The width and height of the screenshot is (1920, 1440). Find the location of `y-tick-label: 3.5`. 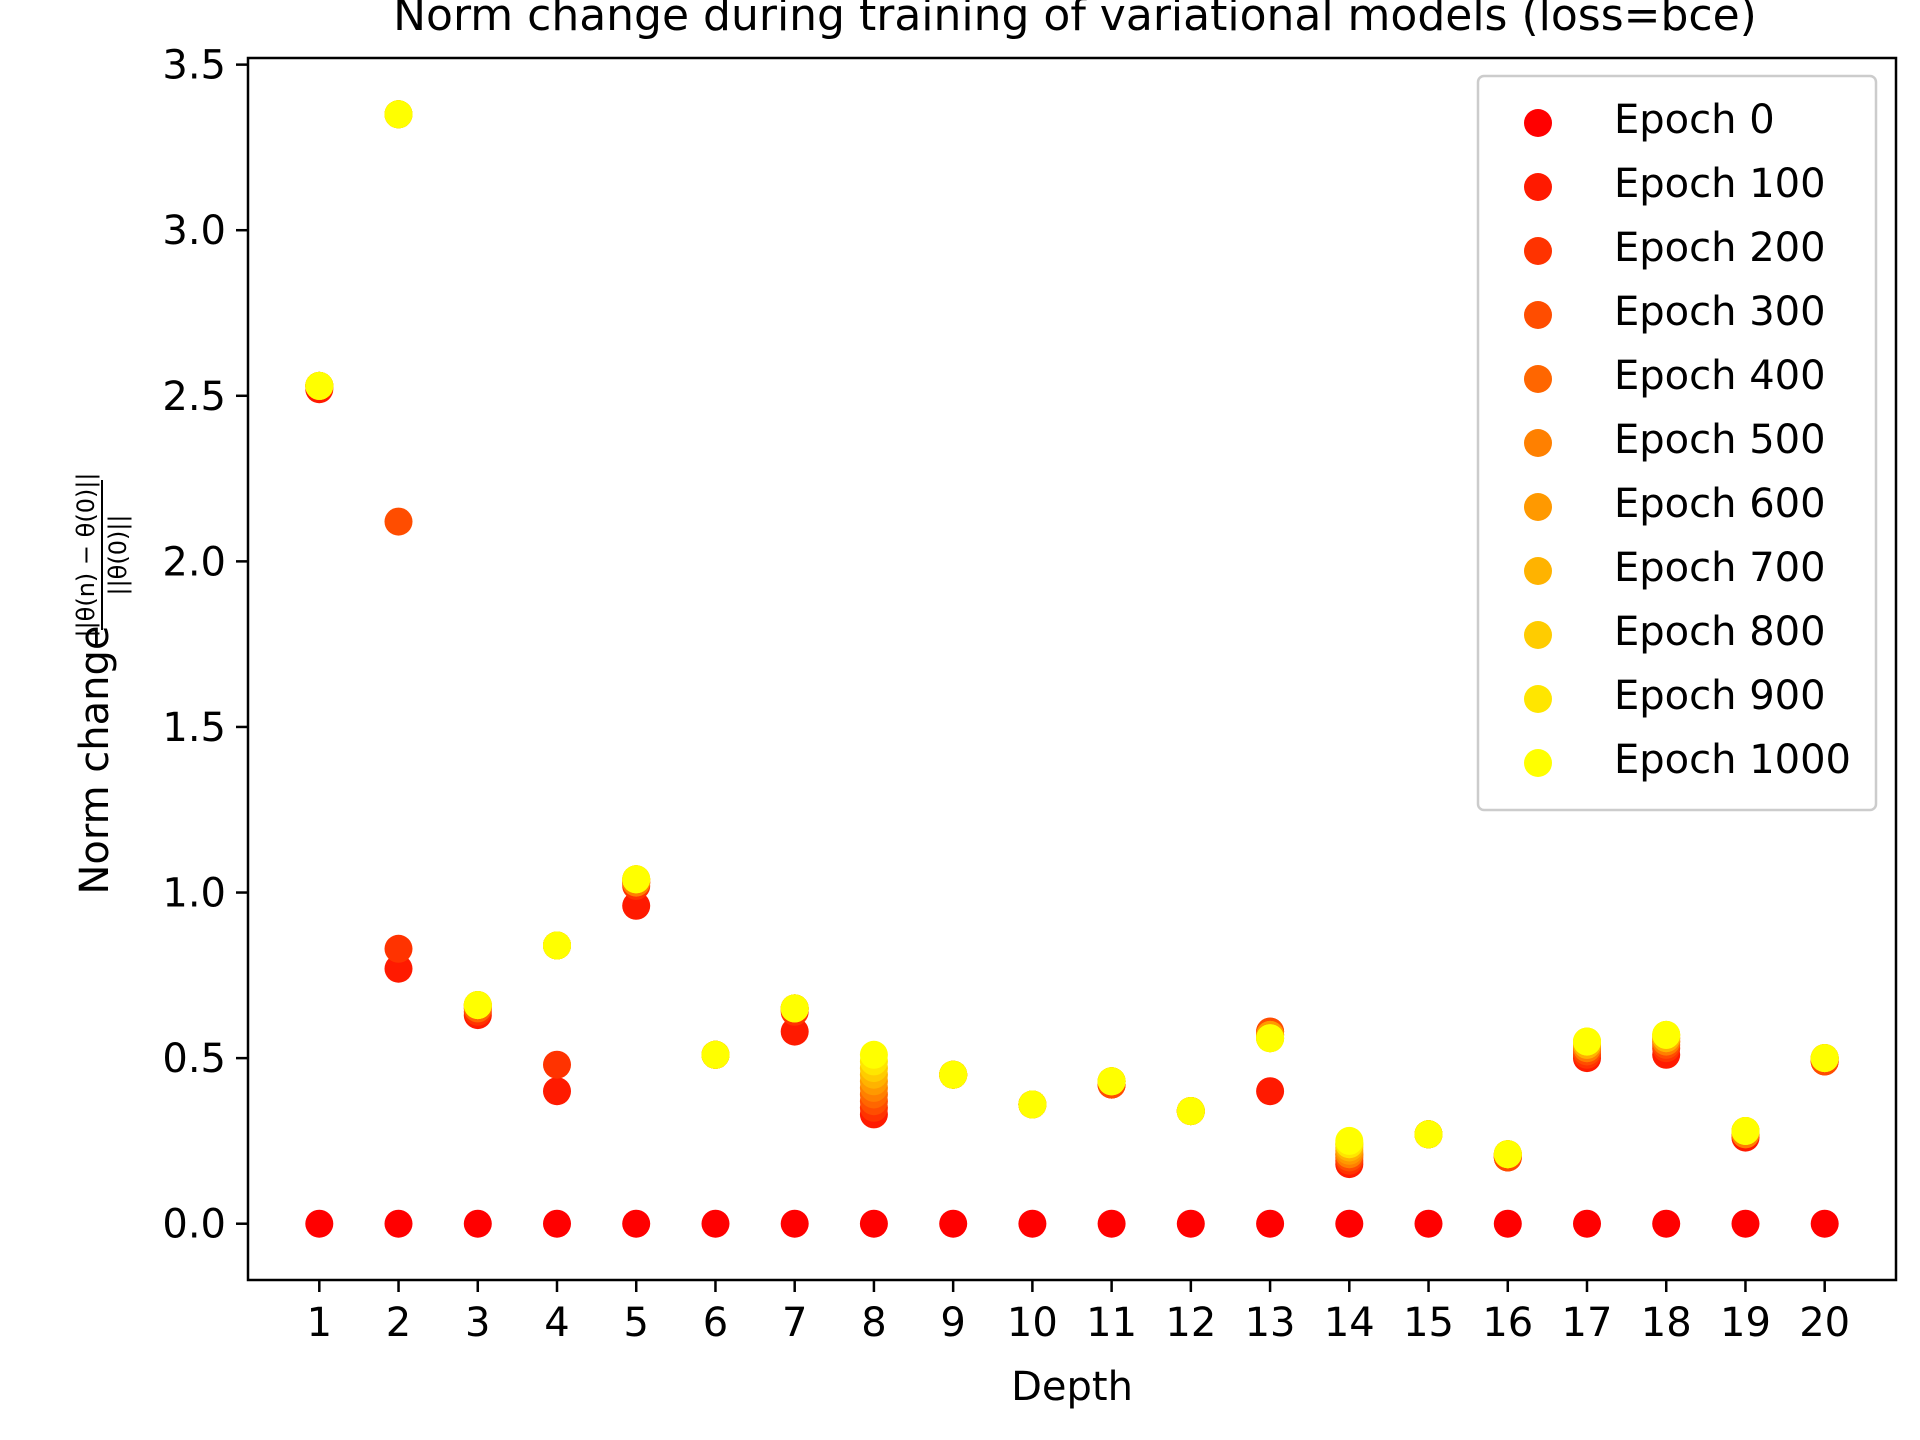

y-tick-label: 3.5 is located at coordinates (194, 66).